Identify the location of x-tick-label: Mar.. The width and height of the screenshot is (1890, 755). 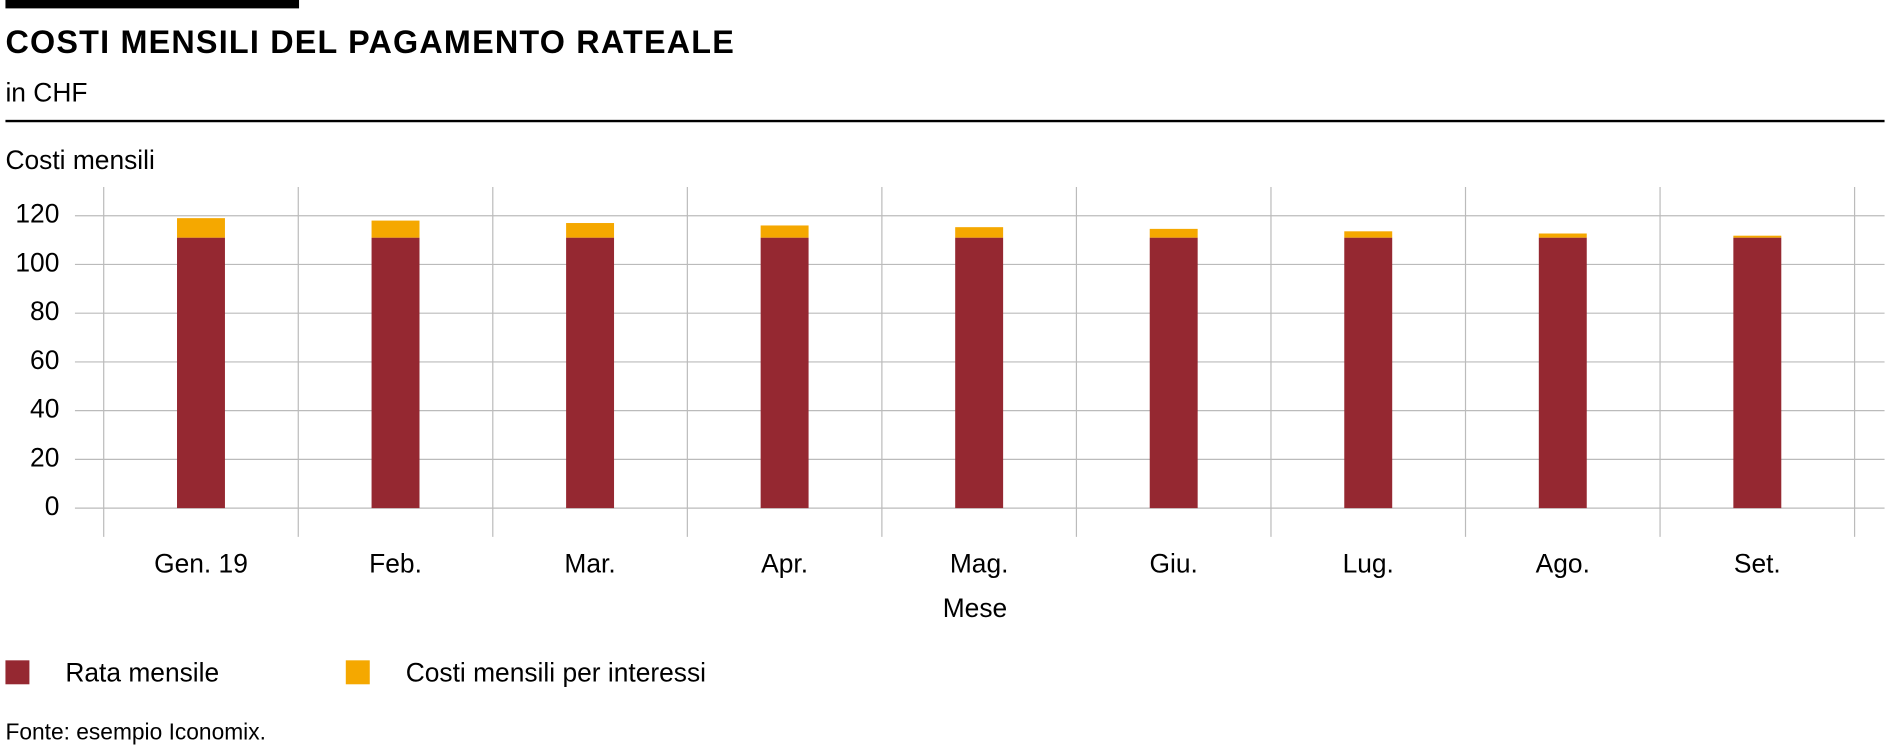
(589, 564).